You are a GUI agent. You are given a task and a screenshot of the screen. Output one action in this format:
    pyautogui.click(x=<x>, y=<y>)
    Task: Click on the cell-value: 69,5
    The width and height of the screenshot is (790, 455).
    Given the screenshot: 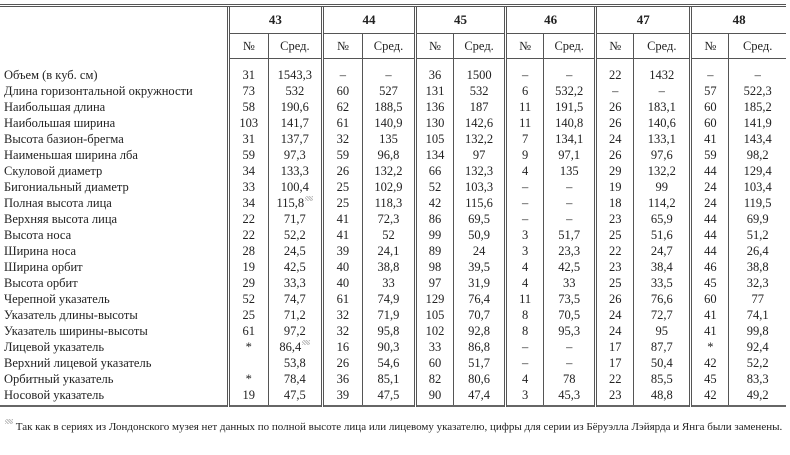 What is the action you would take?
    pyautogui.click(x=479, y=219)
    